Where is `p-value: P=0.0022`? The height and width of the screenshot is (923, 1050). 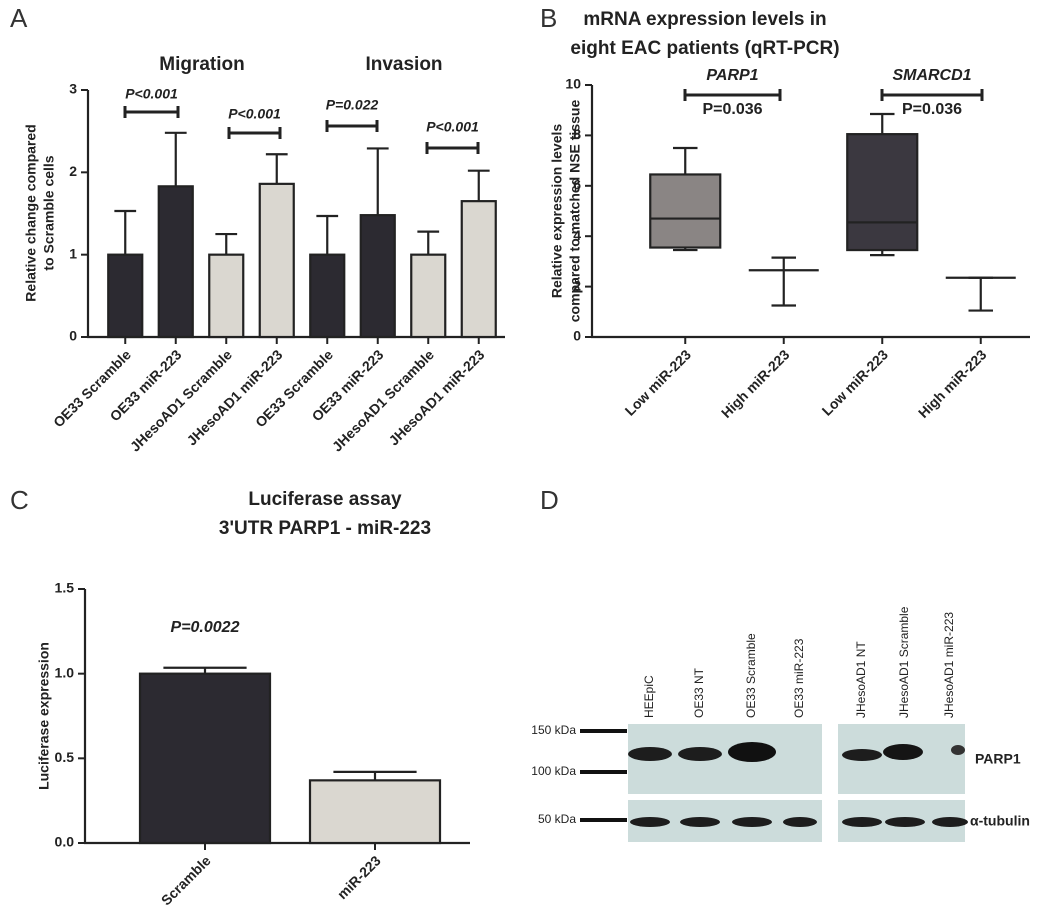
p-value: P=0.0022 is located at coordinates (205, 627).